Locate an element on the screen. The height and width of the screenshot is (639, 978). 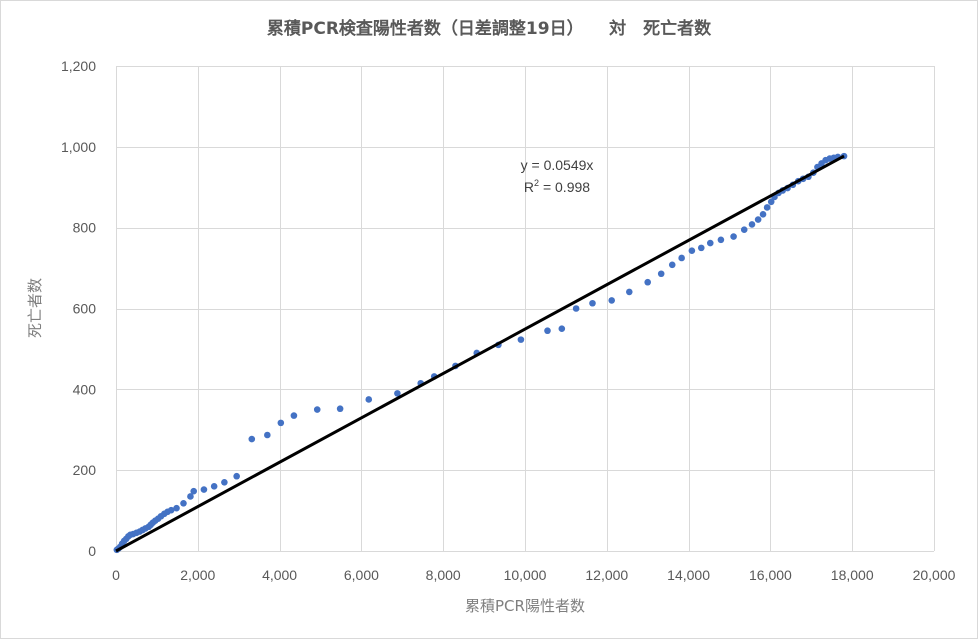
y-tick-label: 600 is located at coordinates (85, 309).